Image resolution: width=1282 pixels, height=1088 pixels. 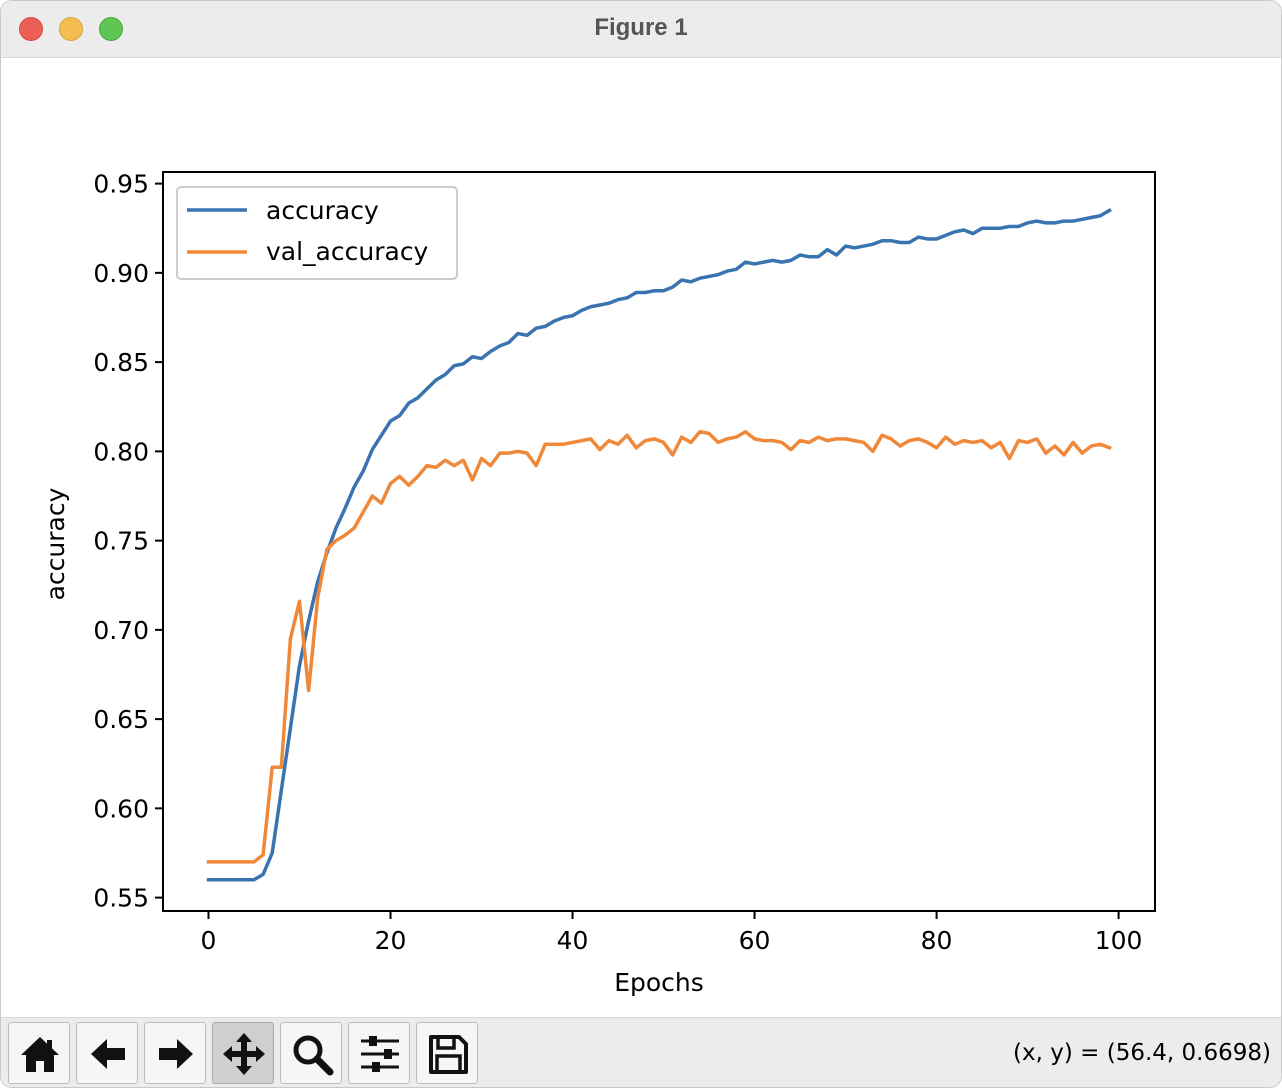 What do you see at coordinates (121, 898) in the screenshot?
I see `y-tick-label: 0.55` at bounding box center [121, 898].